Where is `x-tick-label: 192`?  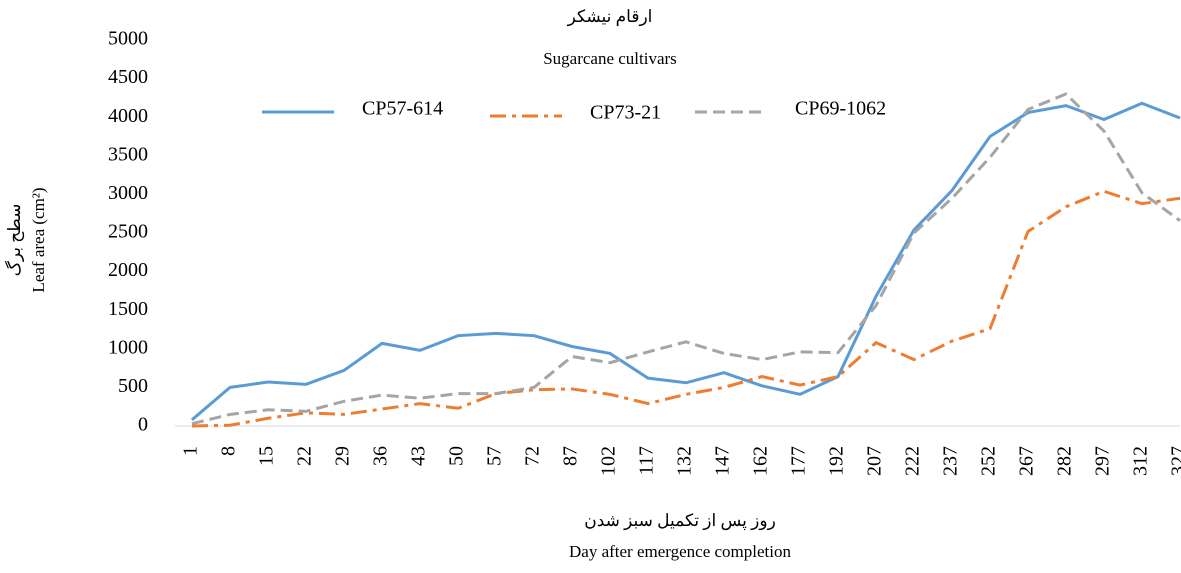
x-tick-label: 192 is located at coordinates (837, 461).